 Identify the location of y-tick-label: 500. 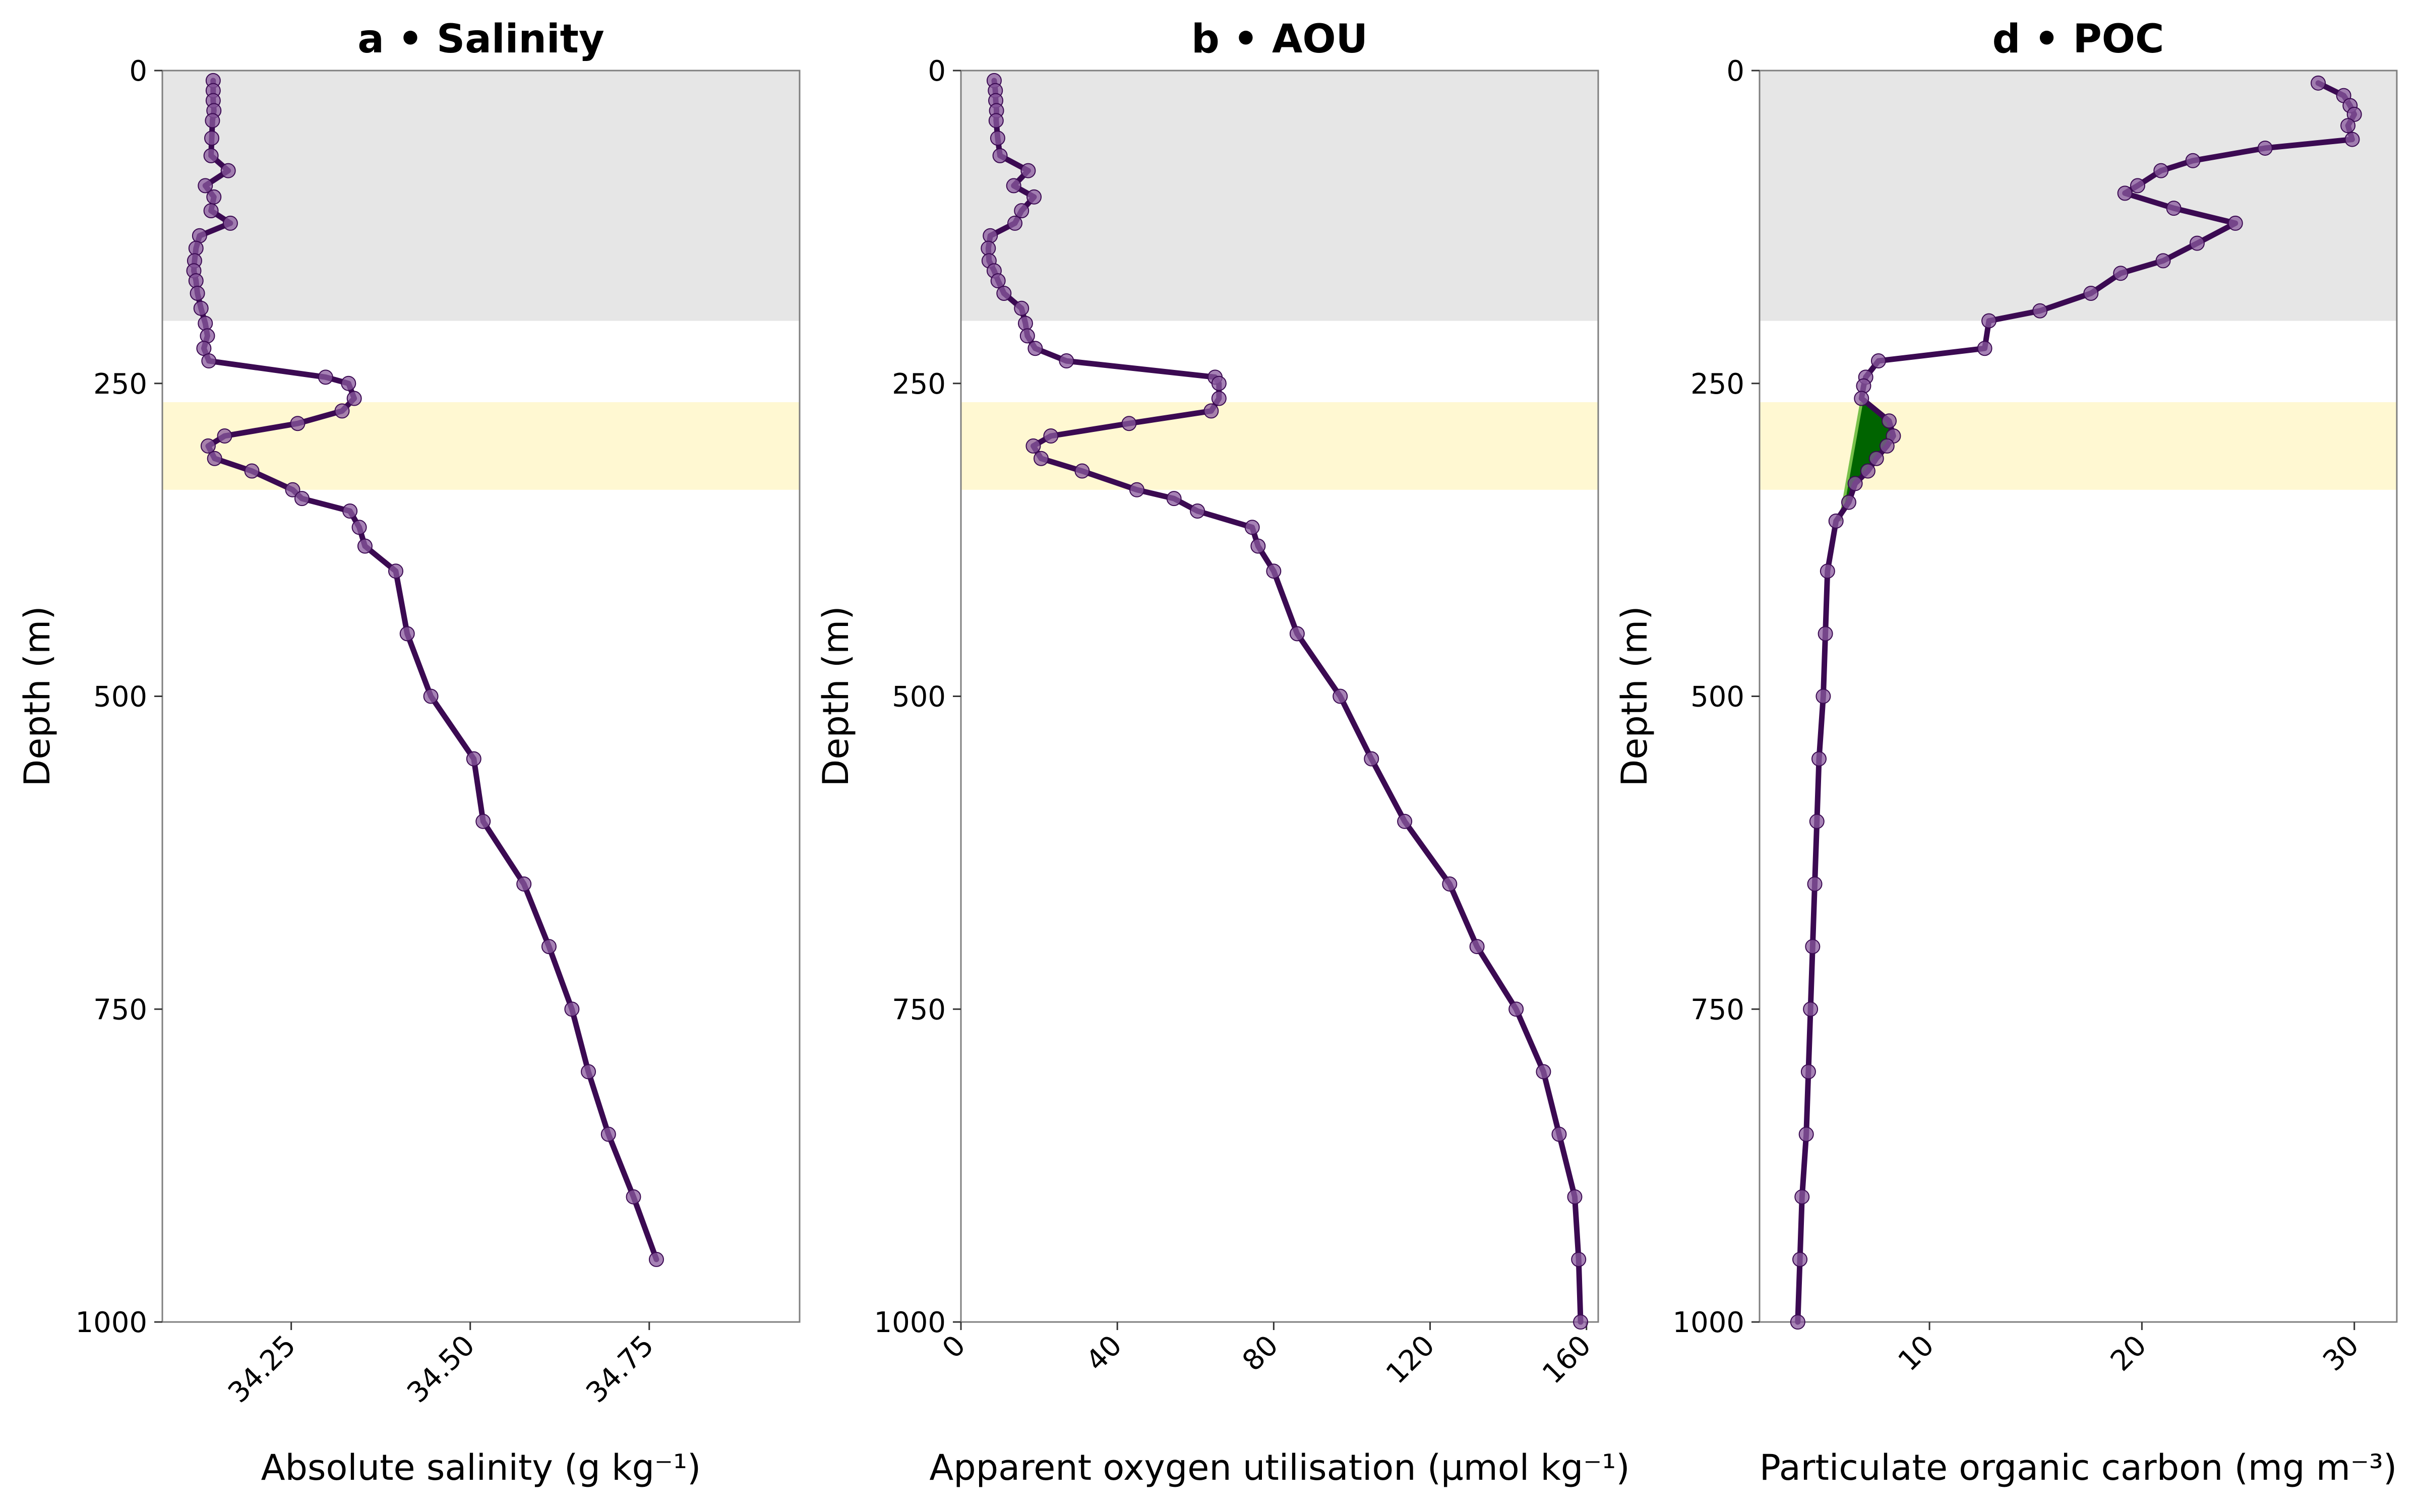
(120, 698).